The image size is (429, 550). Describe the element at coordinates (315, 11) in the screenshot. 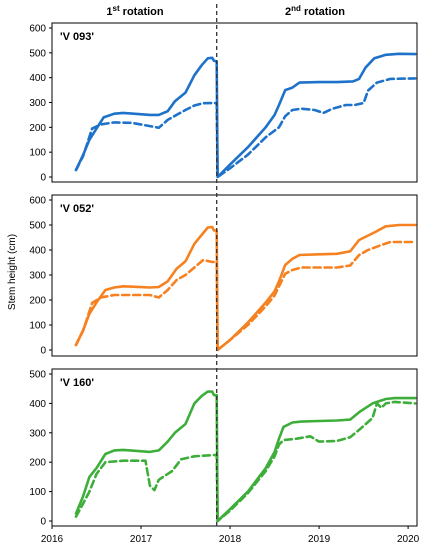

I see `second-rotation-label: 2nd rotation` at that location.